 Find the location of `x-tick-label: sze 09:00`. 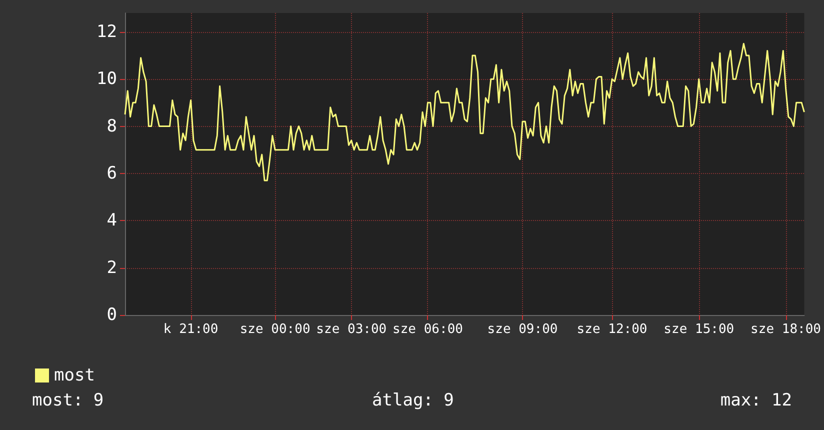

x-tick-label: sze 09:00 is located at coordinates (522, 329).